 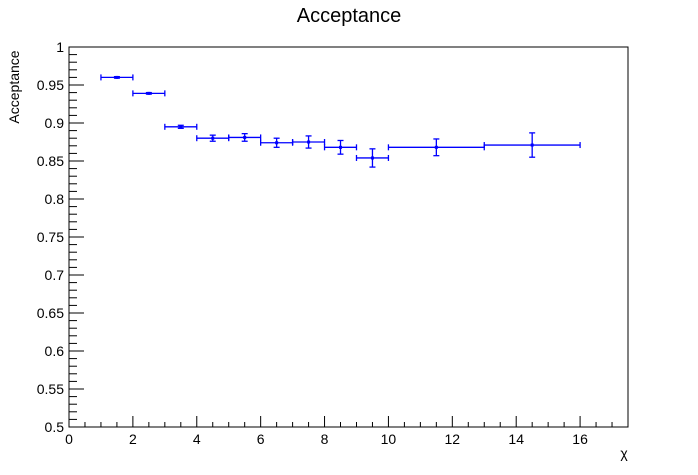 I want to click on data-points, so click(x=340, y=121).